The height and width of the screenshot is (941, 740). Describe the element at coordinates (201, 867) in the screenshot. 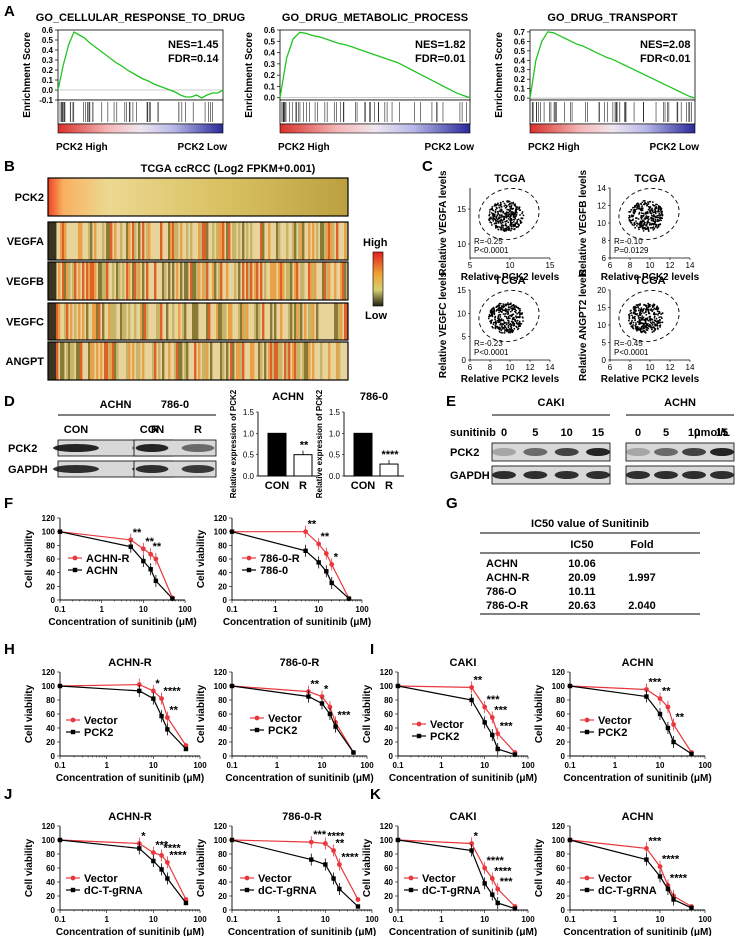

I see `viability-ylabel: Cell viability` at that location.